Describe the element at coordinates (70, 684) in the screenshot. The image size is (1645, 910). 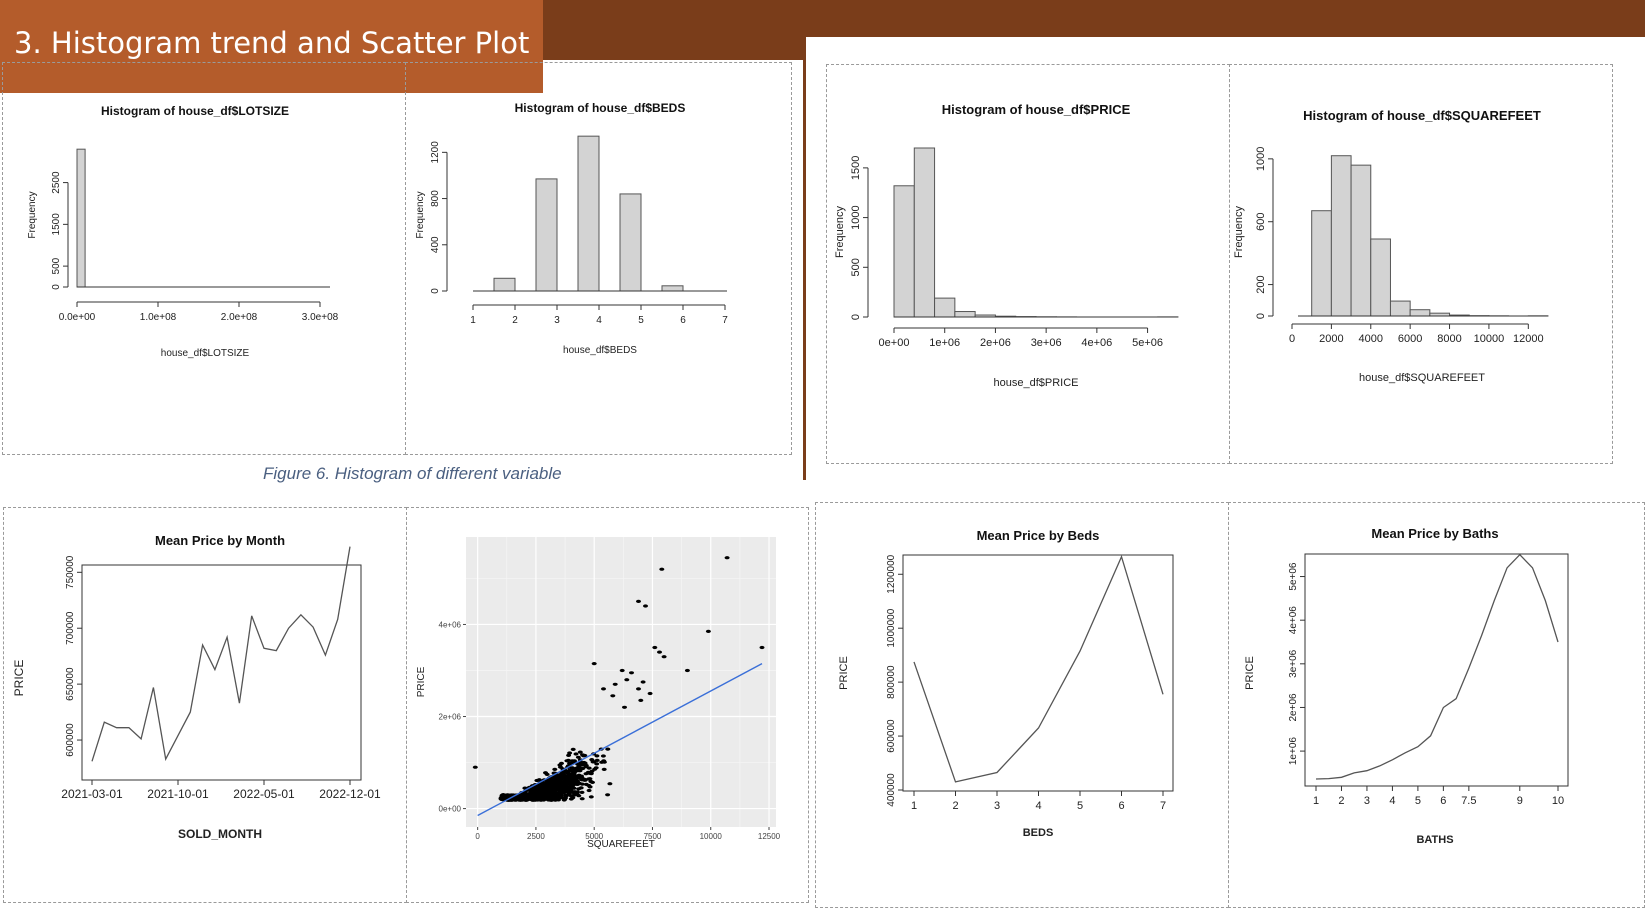
I see `y-tick-label: 650000` at that location.